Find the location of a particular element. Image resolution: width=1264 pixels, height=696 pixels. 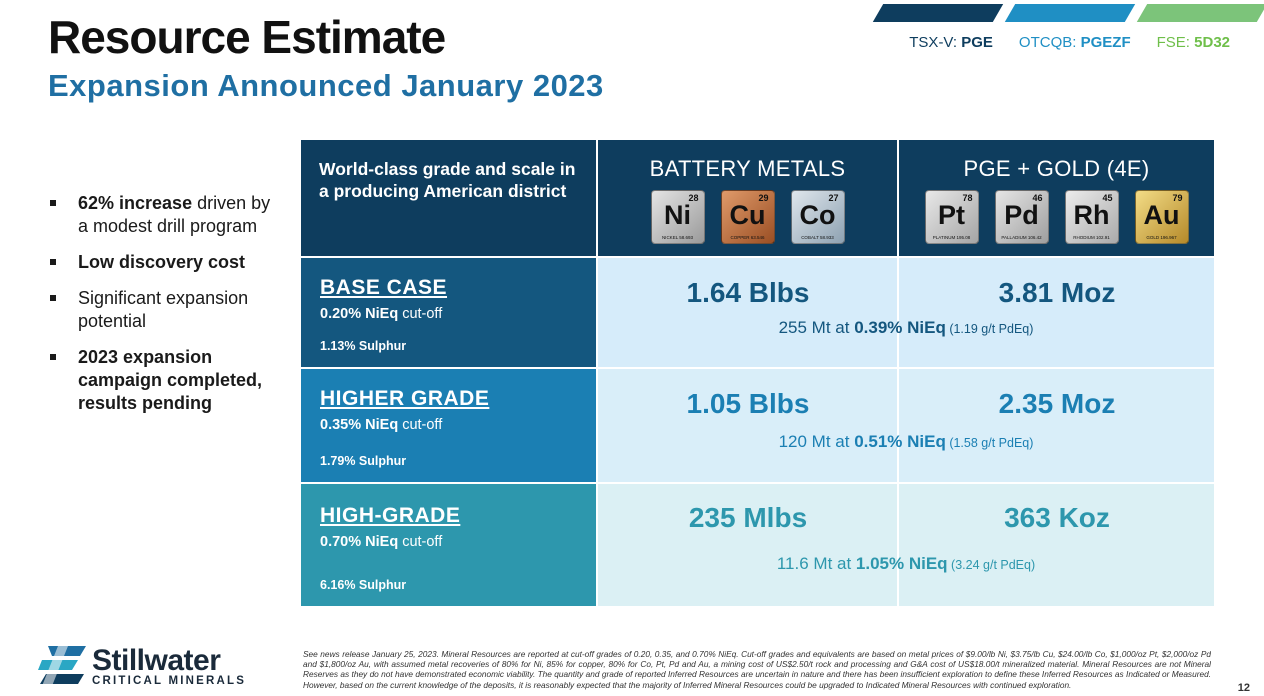

nieq-grade: 1.05% NiEq is located at coordinates (901, 563).